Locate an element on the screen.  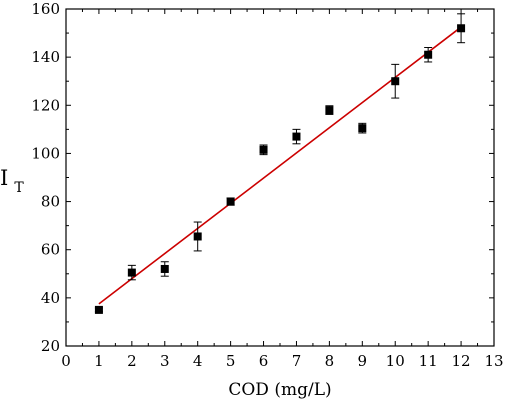
y-axis-label-subscript: T is located at coordinates (19, 188).